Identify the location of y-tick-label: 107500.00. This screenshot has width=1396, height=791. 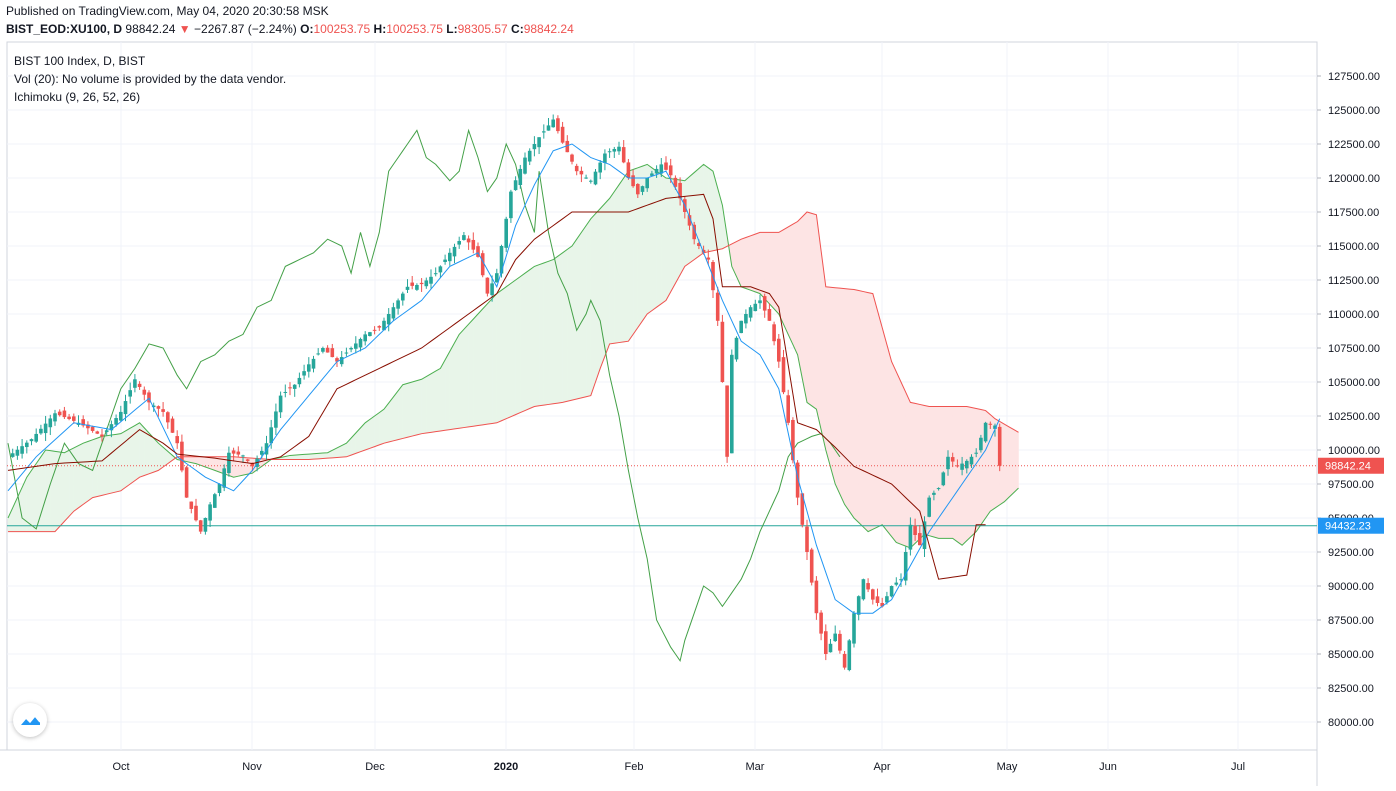
(1354, 349).